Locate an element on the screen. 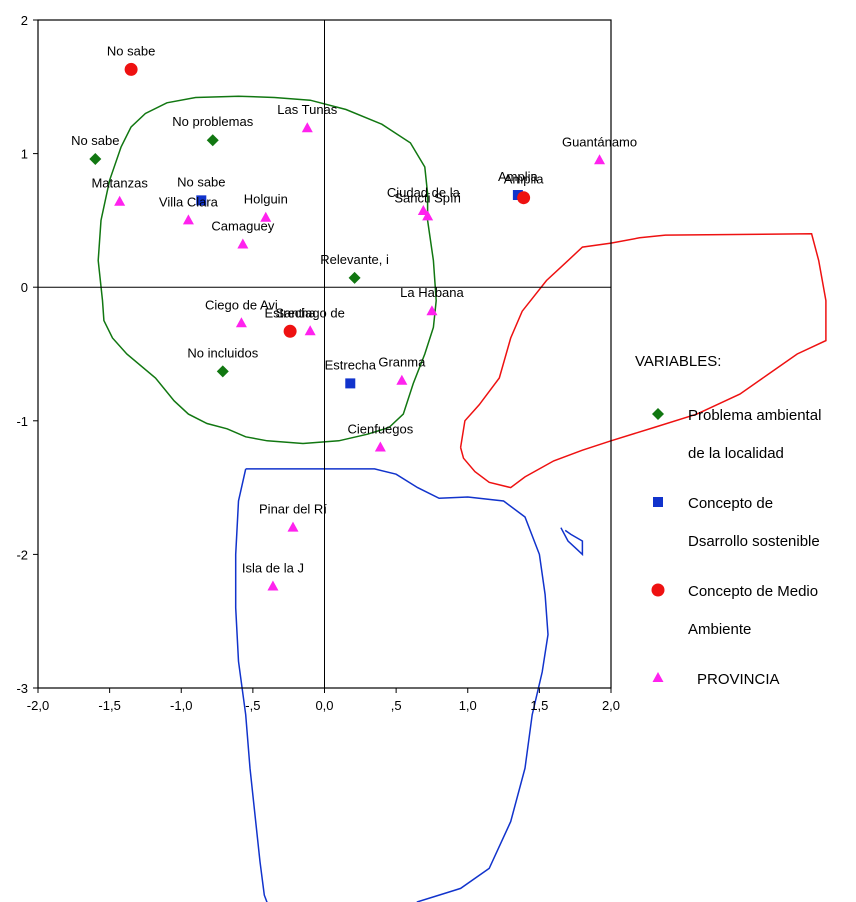 This screenshot has width=856, height=902. legend-entry-label: Concepto de Medio is located at coordinates (753, 591).